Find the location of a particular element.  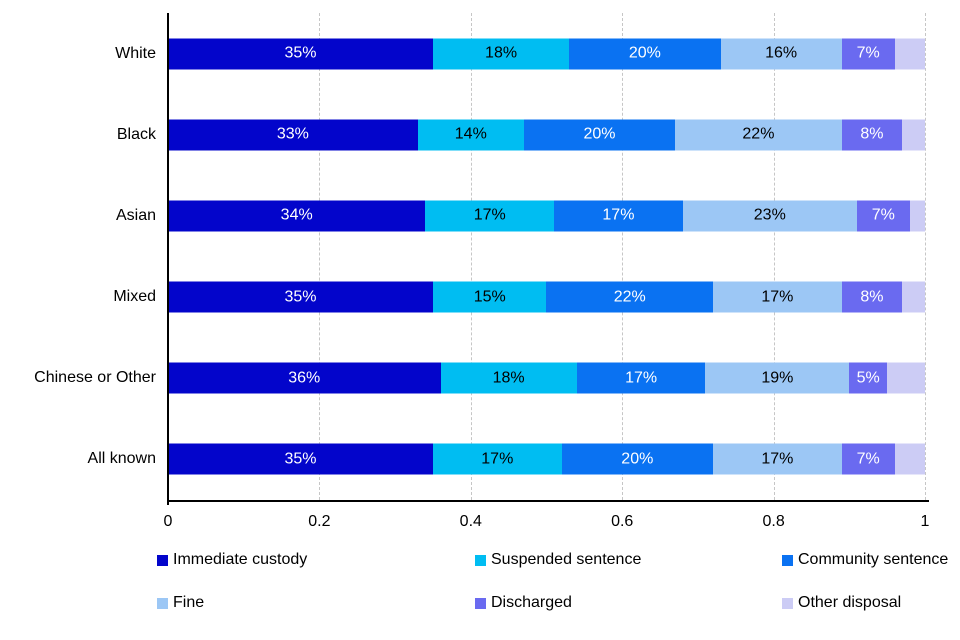

bar-segment-suspended-sentence: 15% is located at coordinates (489, 297).